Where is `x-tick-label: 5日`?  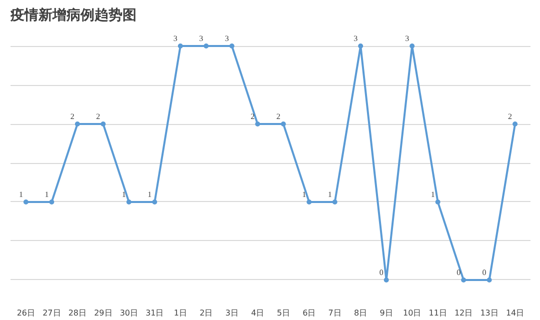
x-tick-label: 5日 is located at coordinates (283, 313).